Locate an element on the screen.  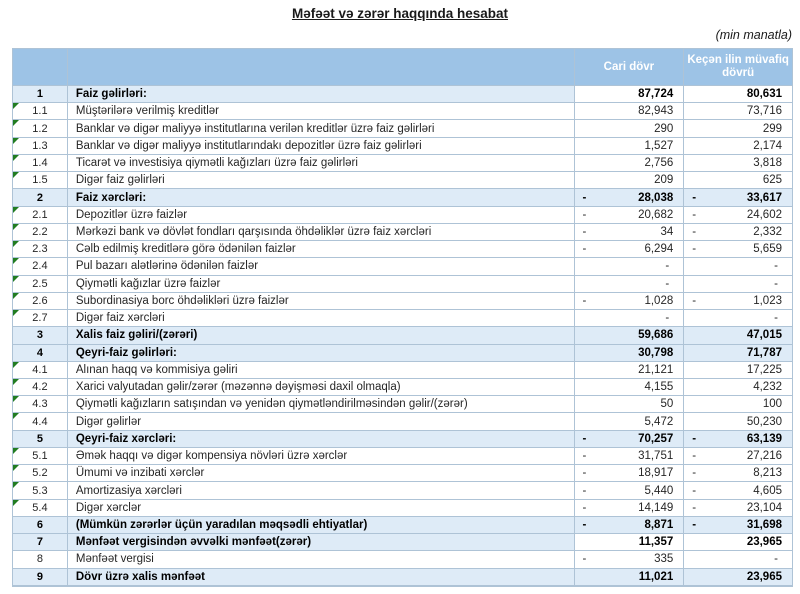
row-number: 8 is located at coordinates (39, 559).